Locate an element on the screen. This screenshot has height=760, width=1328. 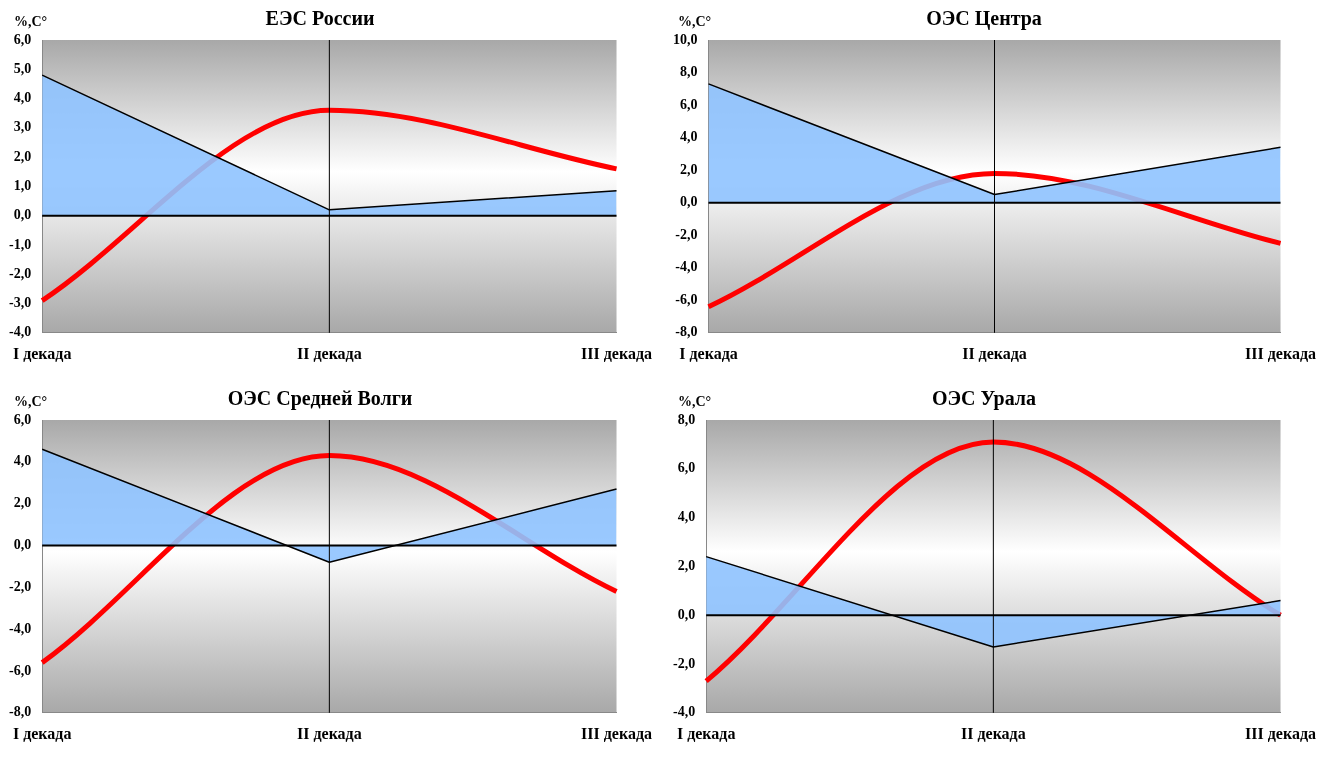
y-tick-label: 10,0 is located at coordinates (685, 39).